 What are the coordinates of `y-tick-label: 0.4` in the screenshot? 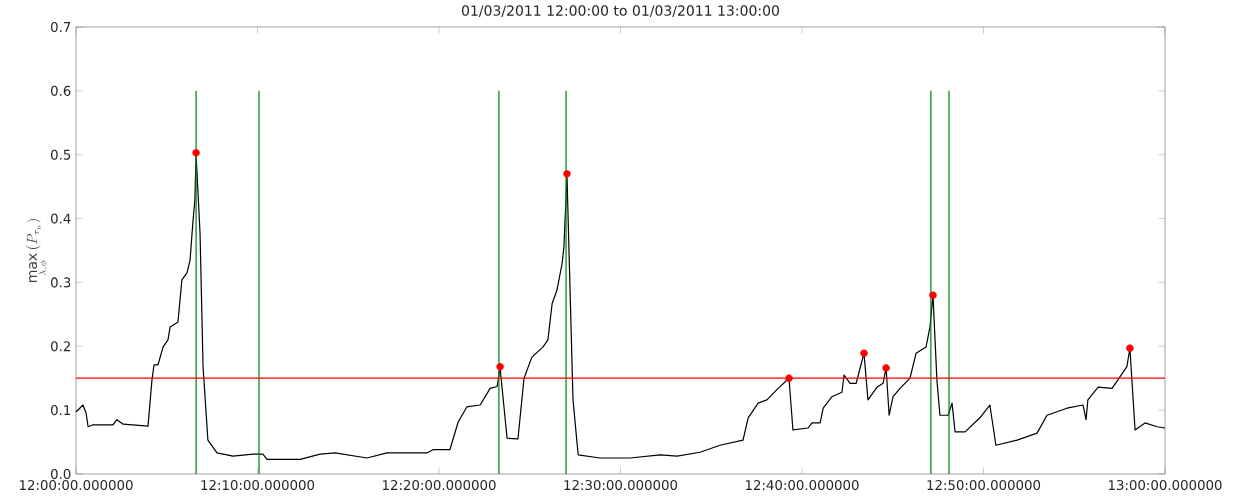 It's located at (60, 218).